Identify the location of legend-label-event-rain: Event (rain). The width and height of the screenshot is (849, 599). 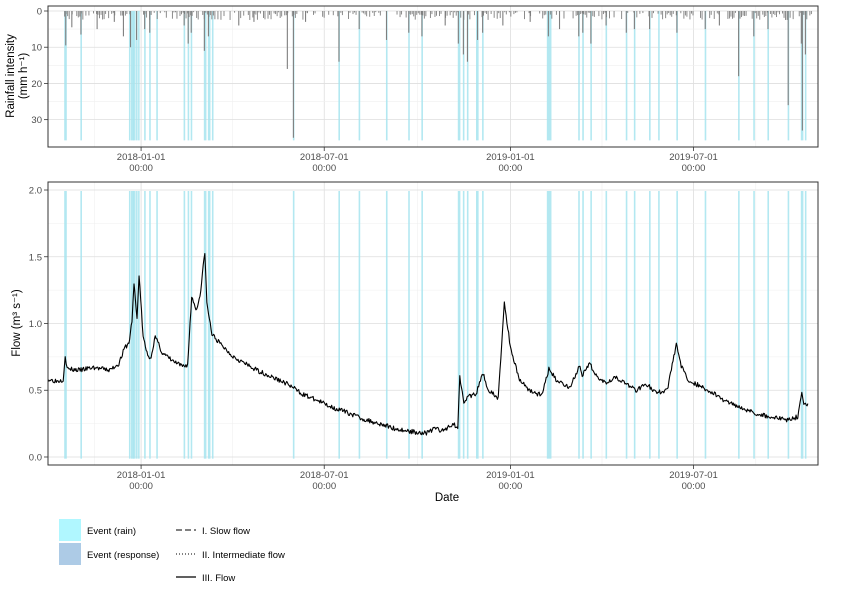
(111, 531).